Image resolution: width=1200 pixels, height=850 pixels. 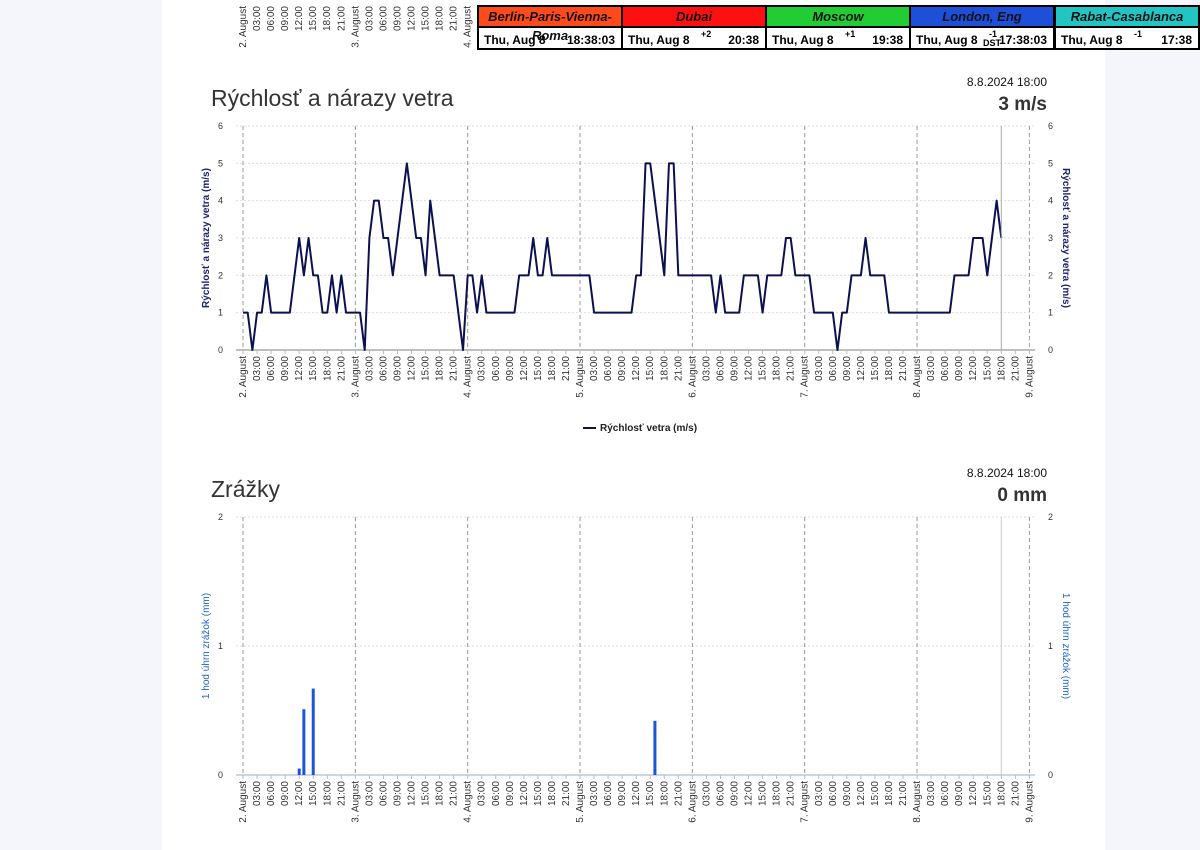 I want to click on x-tick-label: 4. August, so click(x=468, y=377).